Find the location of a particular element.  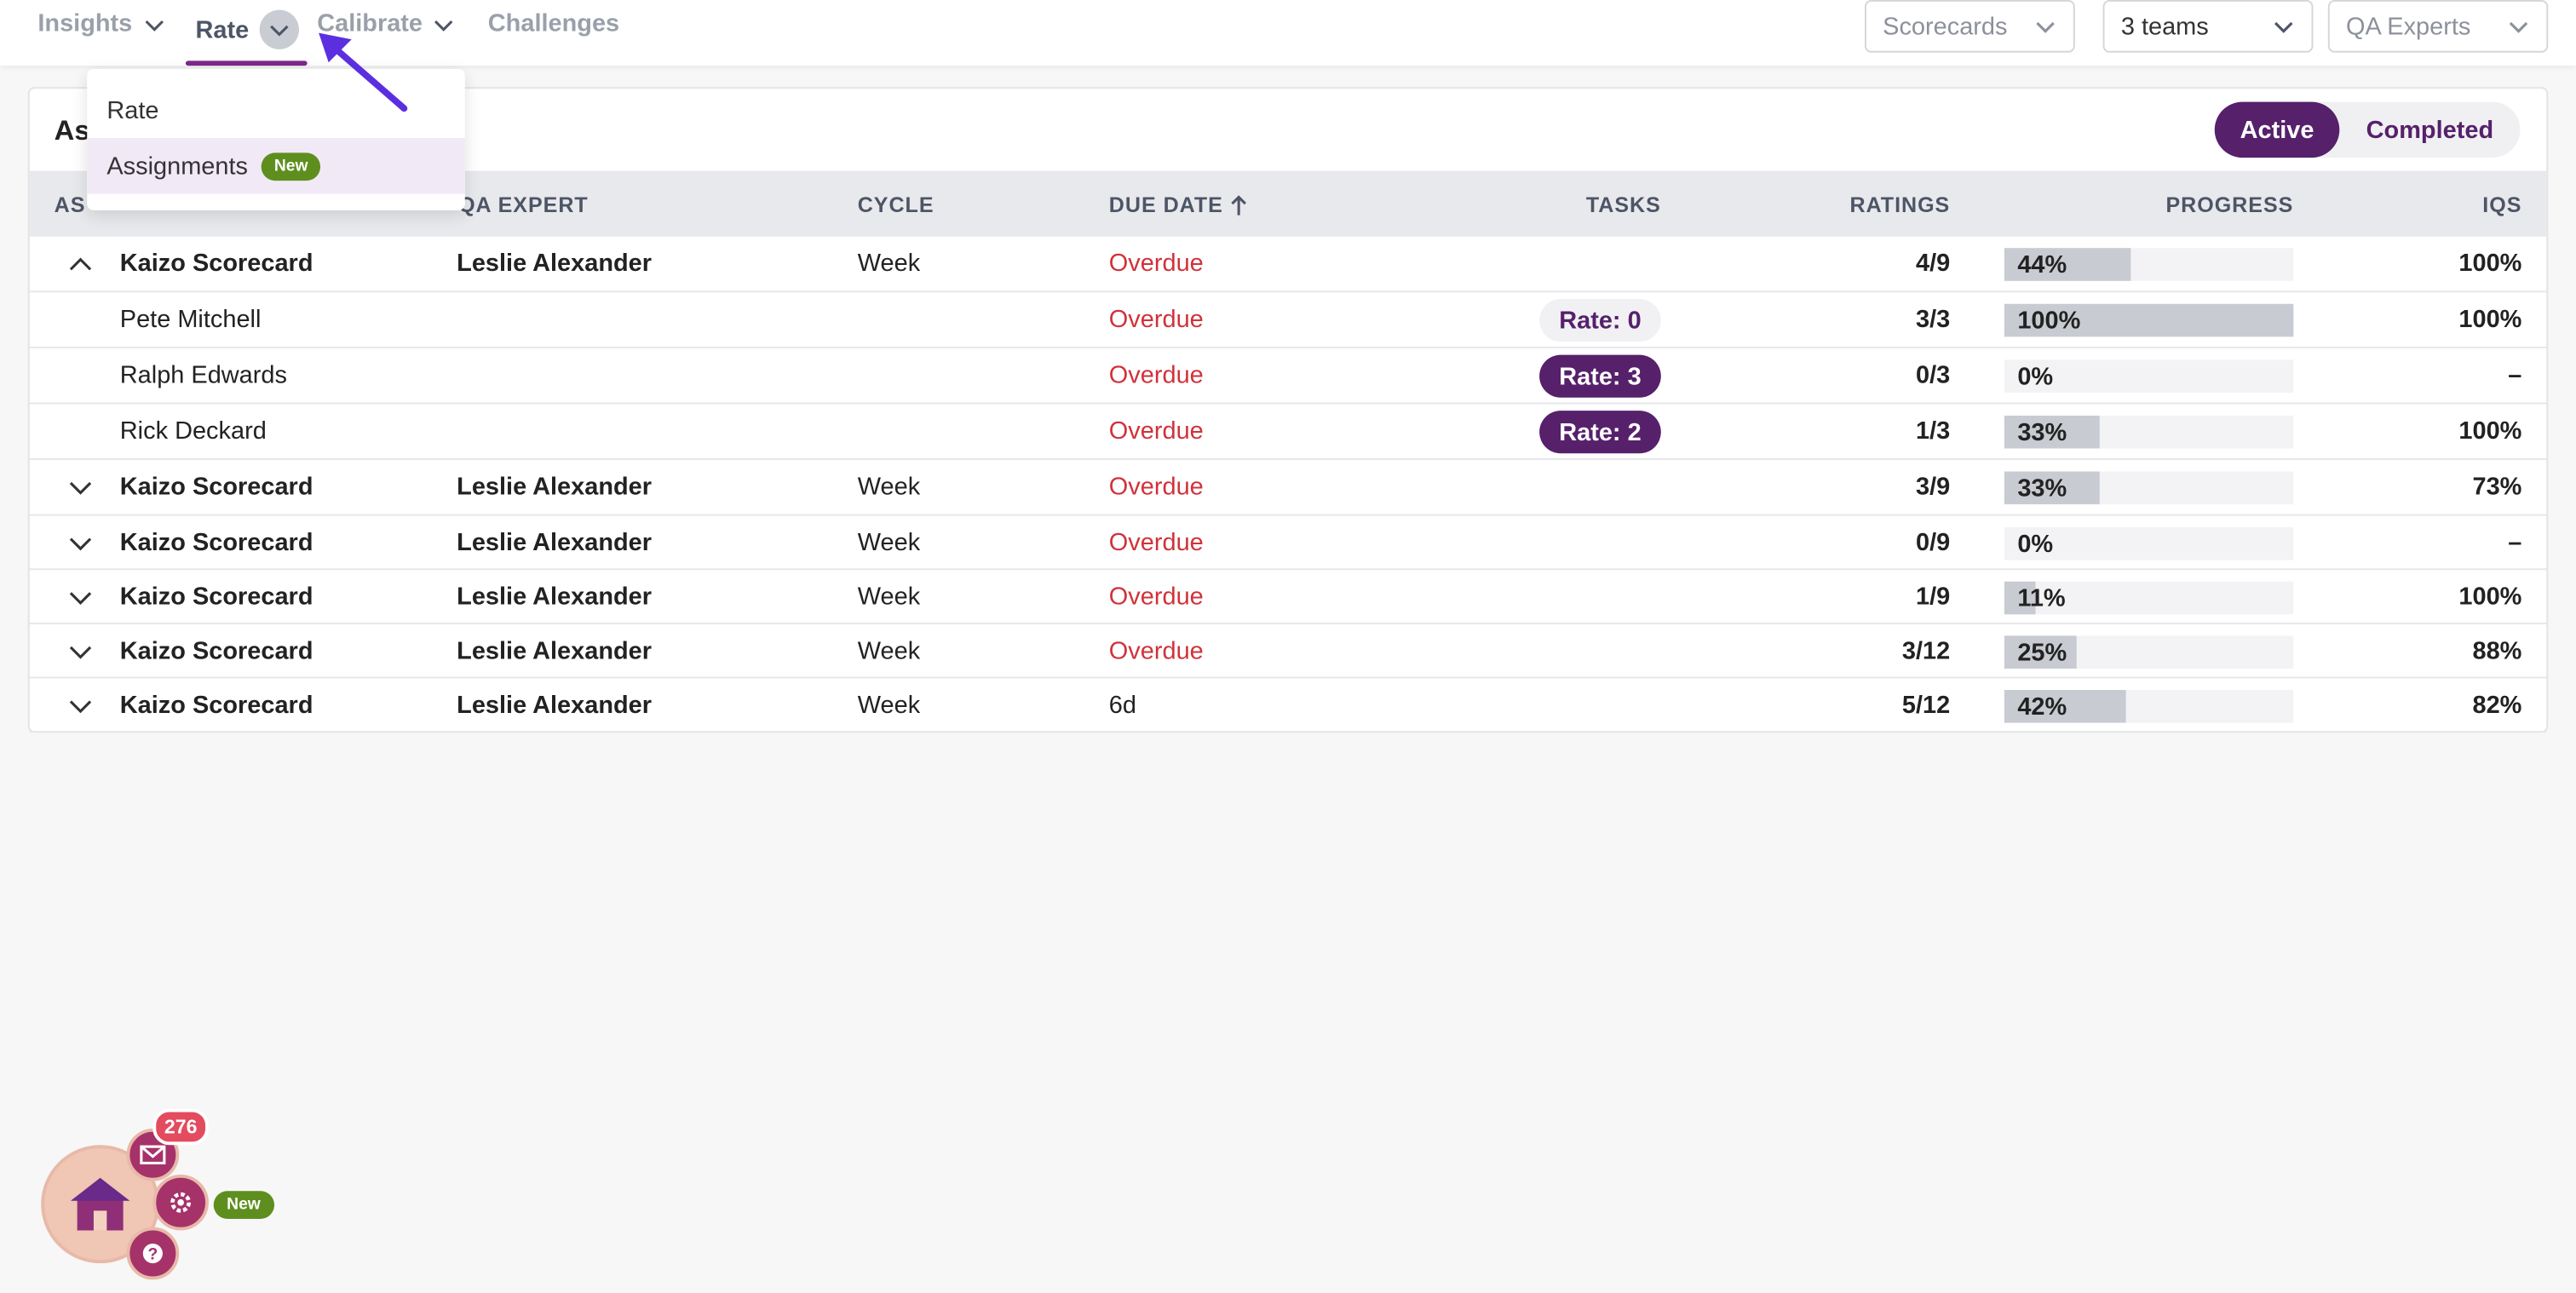

rate-dropdown-menu: Rate Assignments New is located at coordinates (276, 139).